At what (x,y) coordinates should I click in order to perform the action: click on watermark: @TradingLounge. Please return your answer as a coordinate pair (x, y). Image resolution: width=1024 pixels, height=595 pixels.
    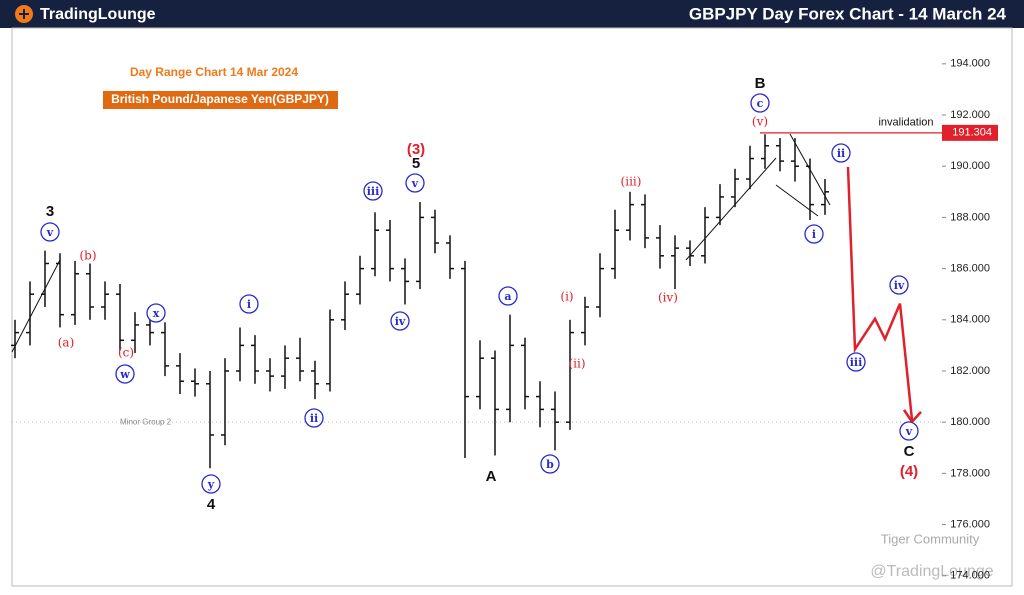
    Looking at the image, I should click on (931, 571).